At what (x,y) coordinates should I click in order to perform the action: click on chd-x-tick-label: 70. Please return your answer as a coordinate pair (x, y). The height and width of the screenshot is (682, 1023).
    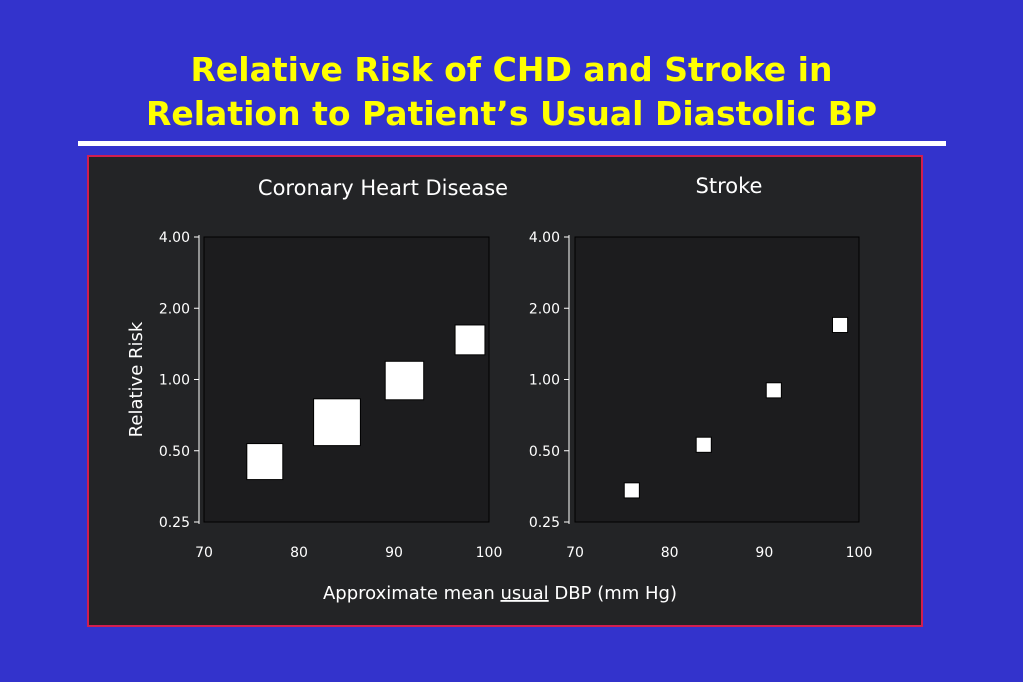
    Looking at the image, I should click on (204, 553).